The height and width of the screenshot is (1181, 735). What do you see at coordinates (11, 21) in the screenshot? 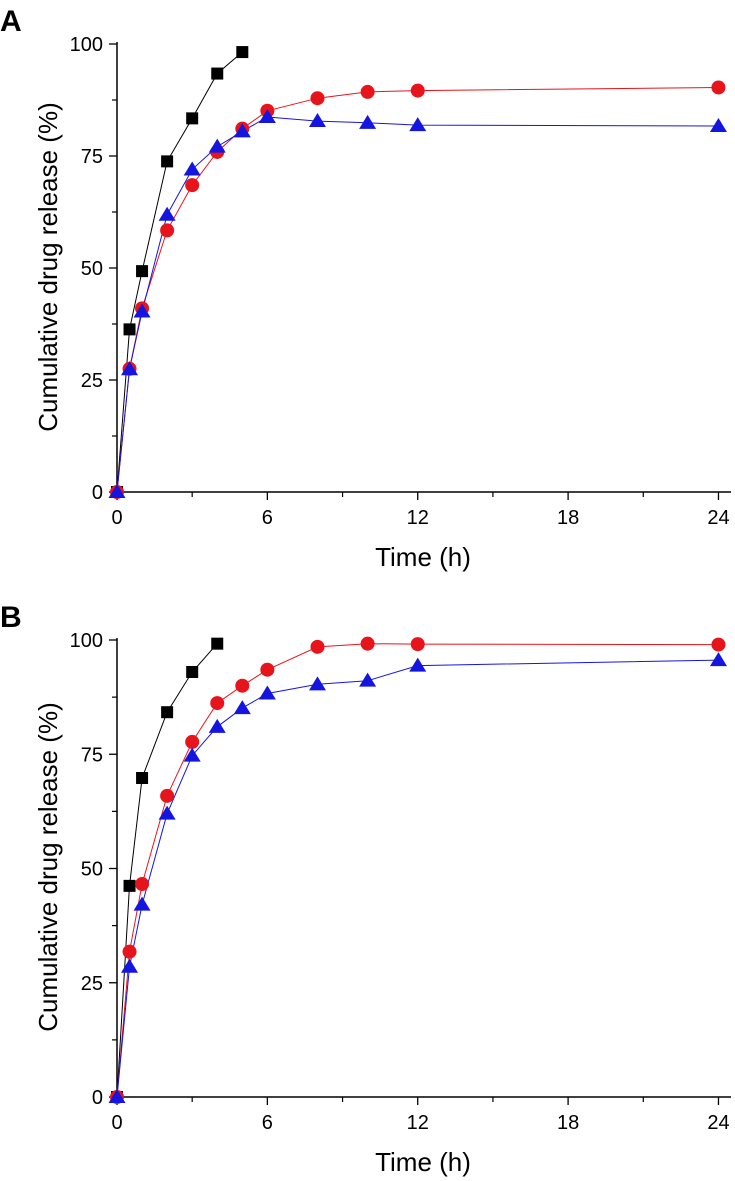
I see `panel-letter: A` at bounding box center [11, 21].